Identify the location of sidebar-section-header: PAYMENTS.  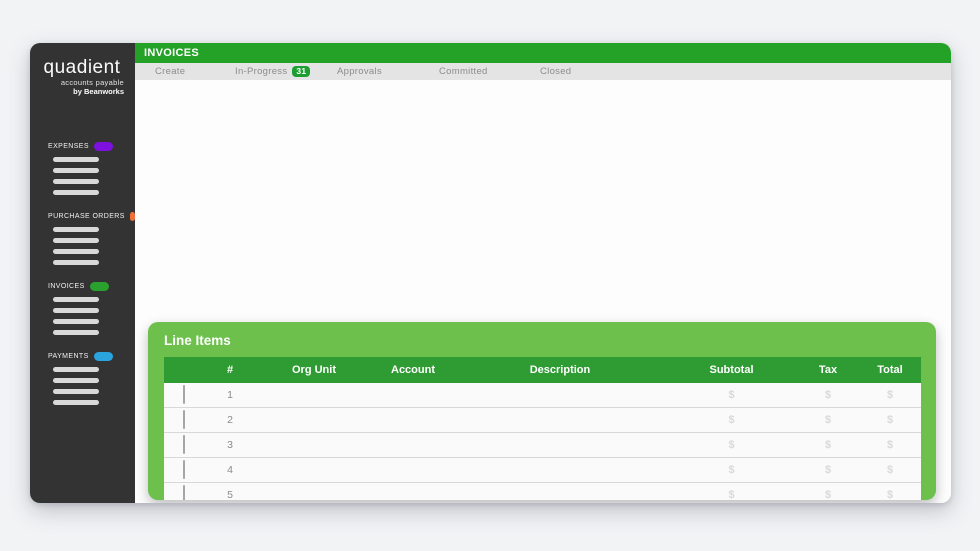
(82, 356).